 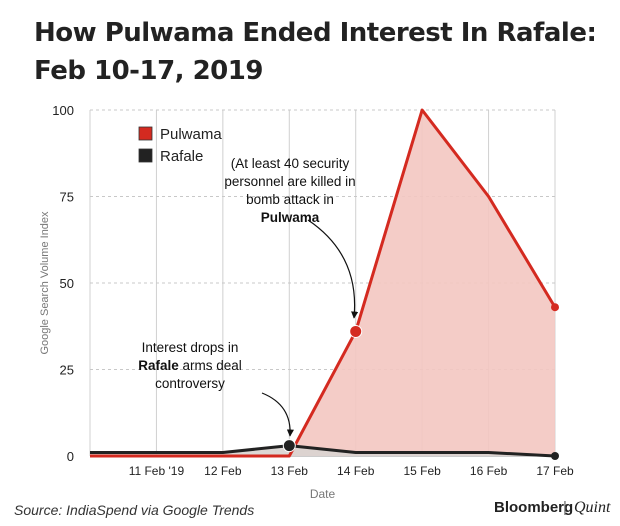 I want to click on annotated-point-rafale, so click(x=289, y=446).